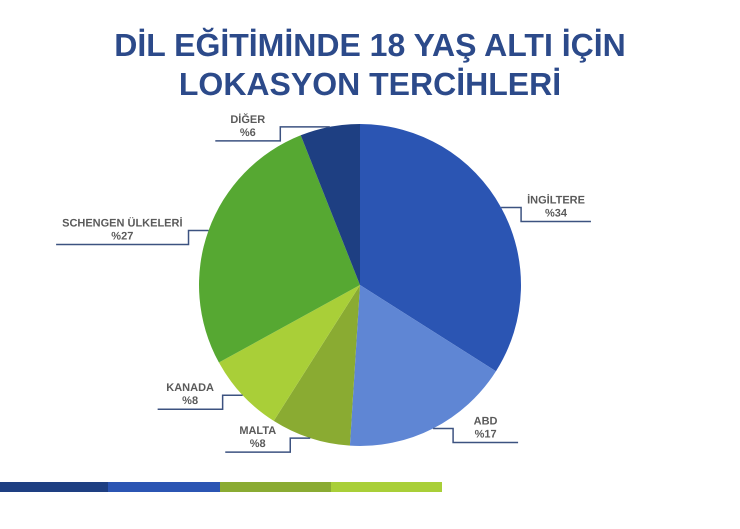  I want to click on slice-label: ABD, so click(486, 421).